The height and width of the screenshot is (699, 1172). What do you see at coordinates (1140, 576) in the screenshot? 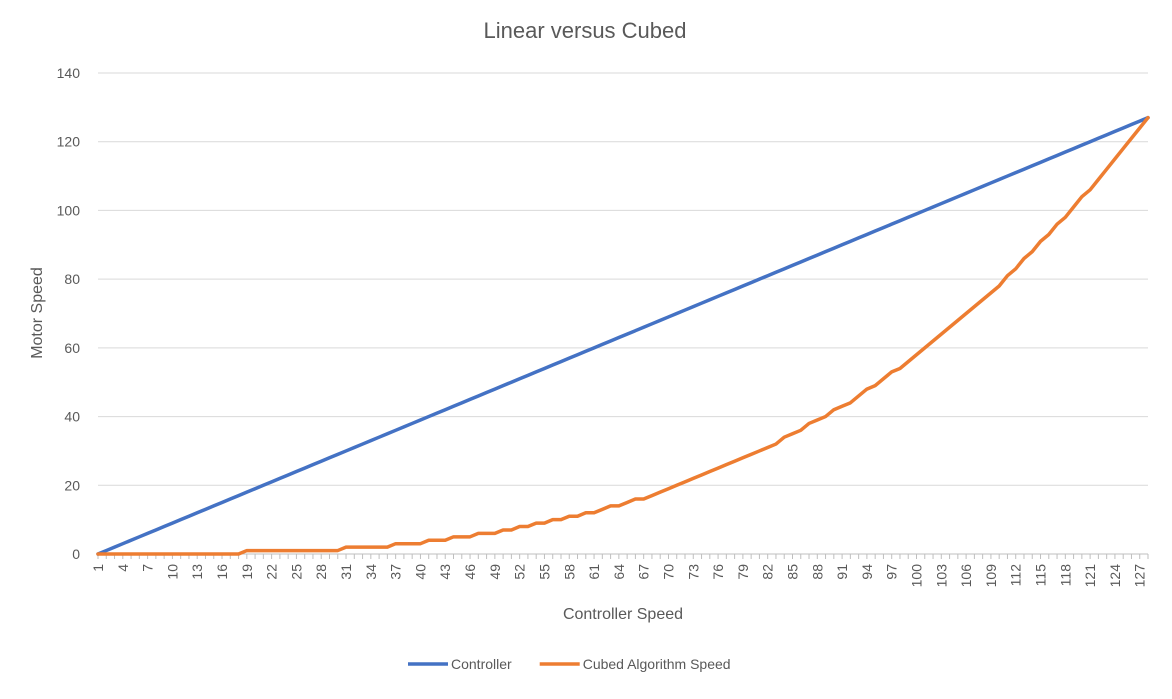
I see `x-tick-label: 127` at bounding box center [1140, 576].